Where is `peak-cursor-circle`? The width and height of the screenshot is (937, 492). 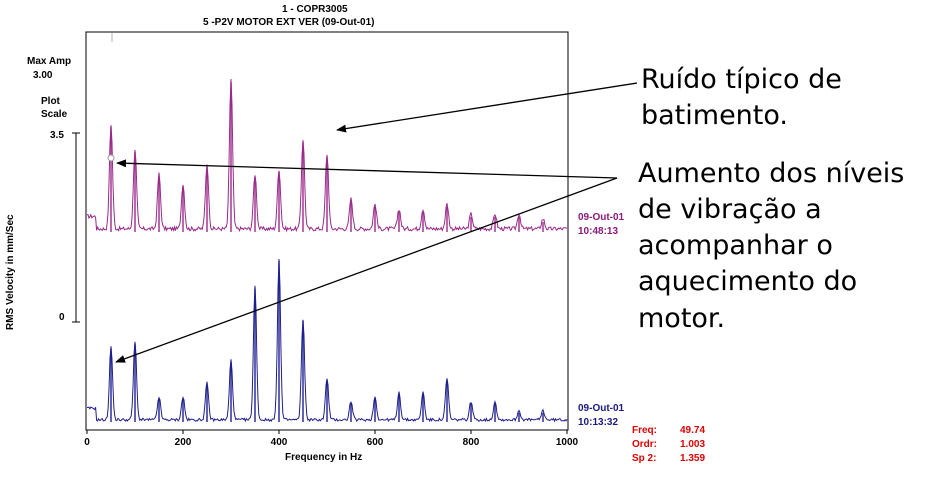 peak-cursor-circle is located at coordinates (111, 158).